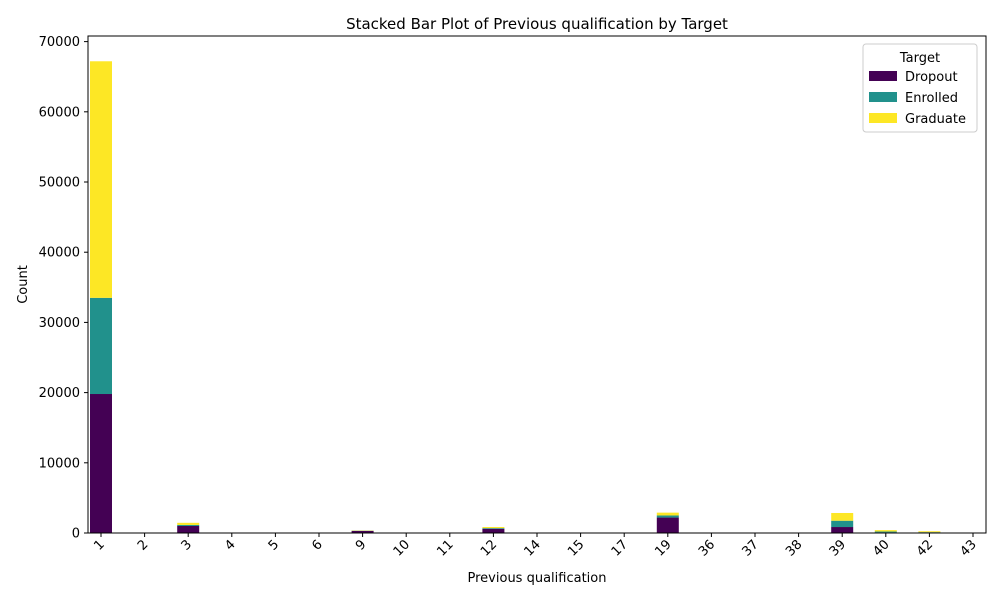 The width and height of the screenshot is (1000, 600). Describe the element at coordinates (533, 548) in the screenshot. I see `x-tick-label: 14` at that location.